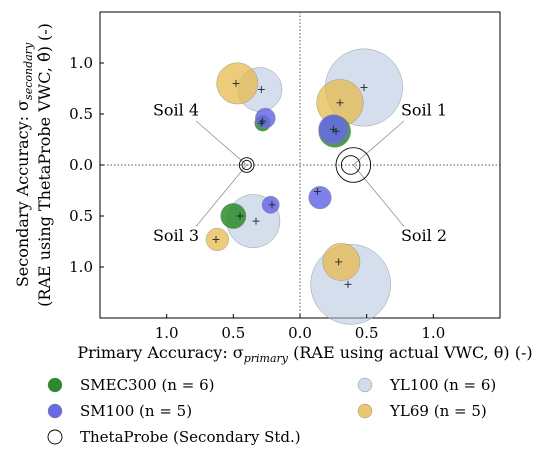 This screenshot has width=550, height=463. Describe the element at coordinates (81, 165) in the screenshot. I see `y-tick-label: 0.0` at that location.